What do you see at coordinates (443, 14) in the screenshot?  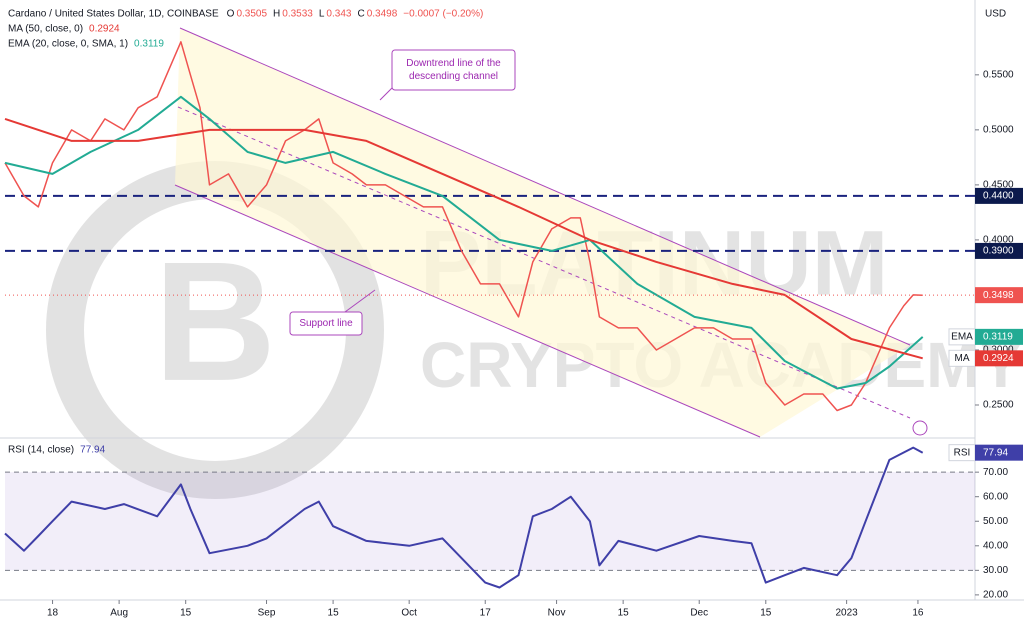 I see `change: −0.0007 (−0.20%)` at bounding box center [443, 14].